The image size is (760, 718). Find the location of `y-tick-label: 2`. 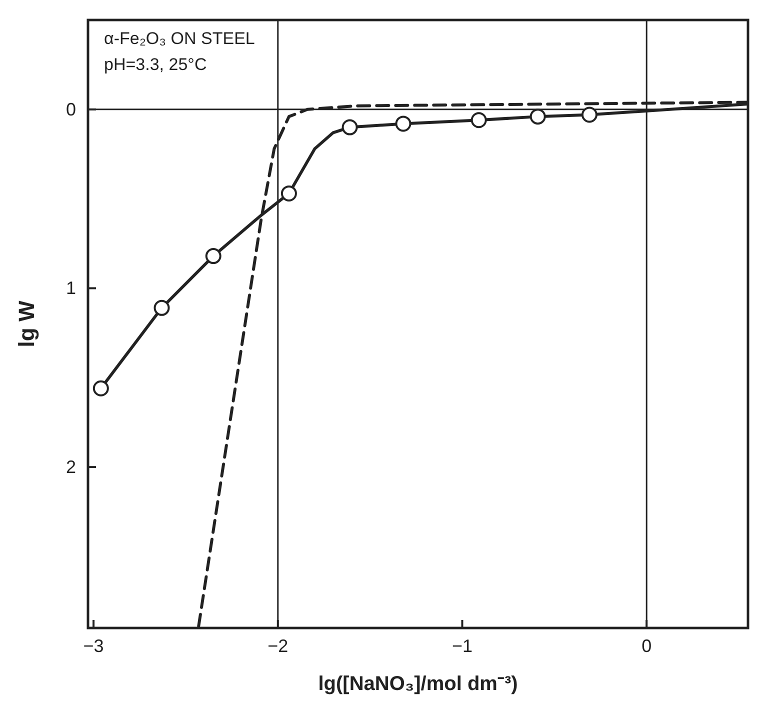

y-tick-label: 2 is located at coordinates (71, 467).